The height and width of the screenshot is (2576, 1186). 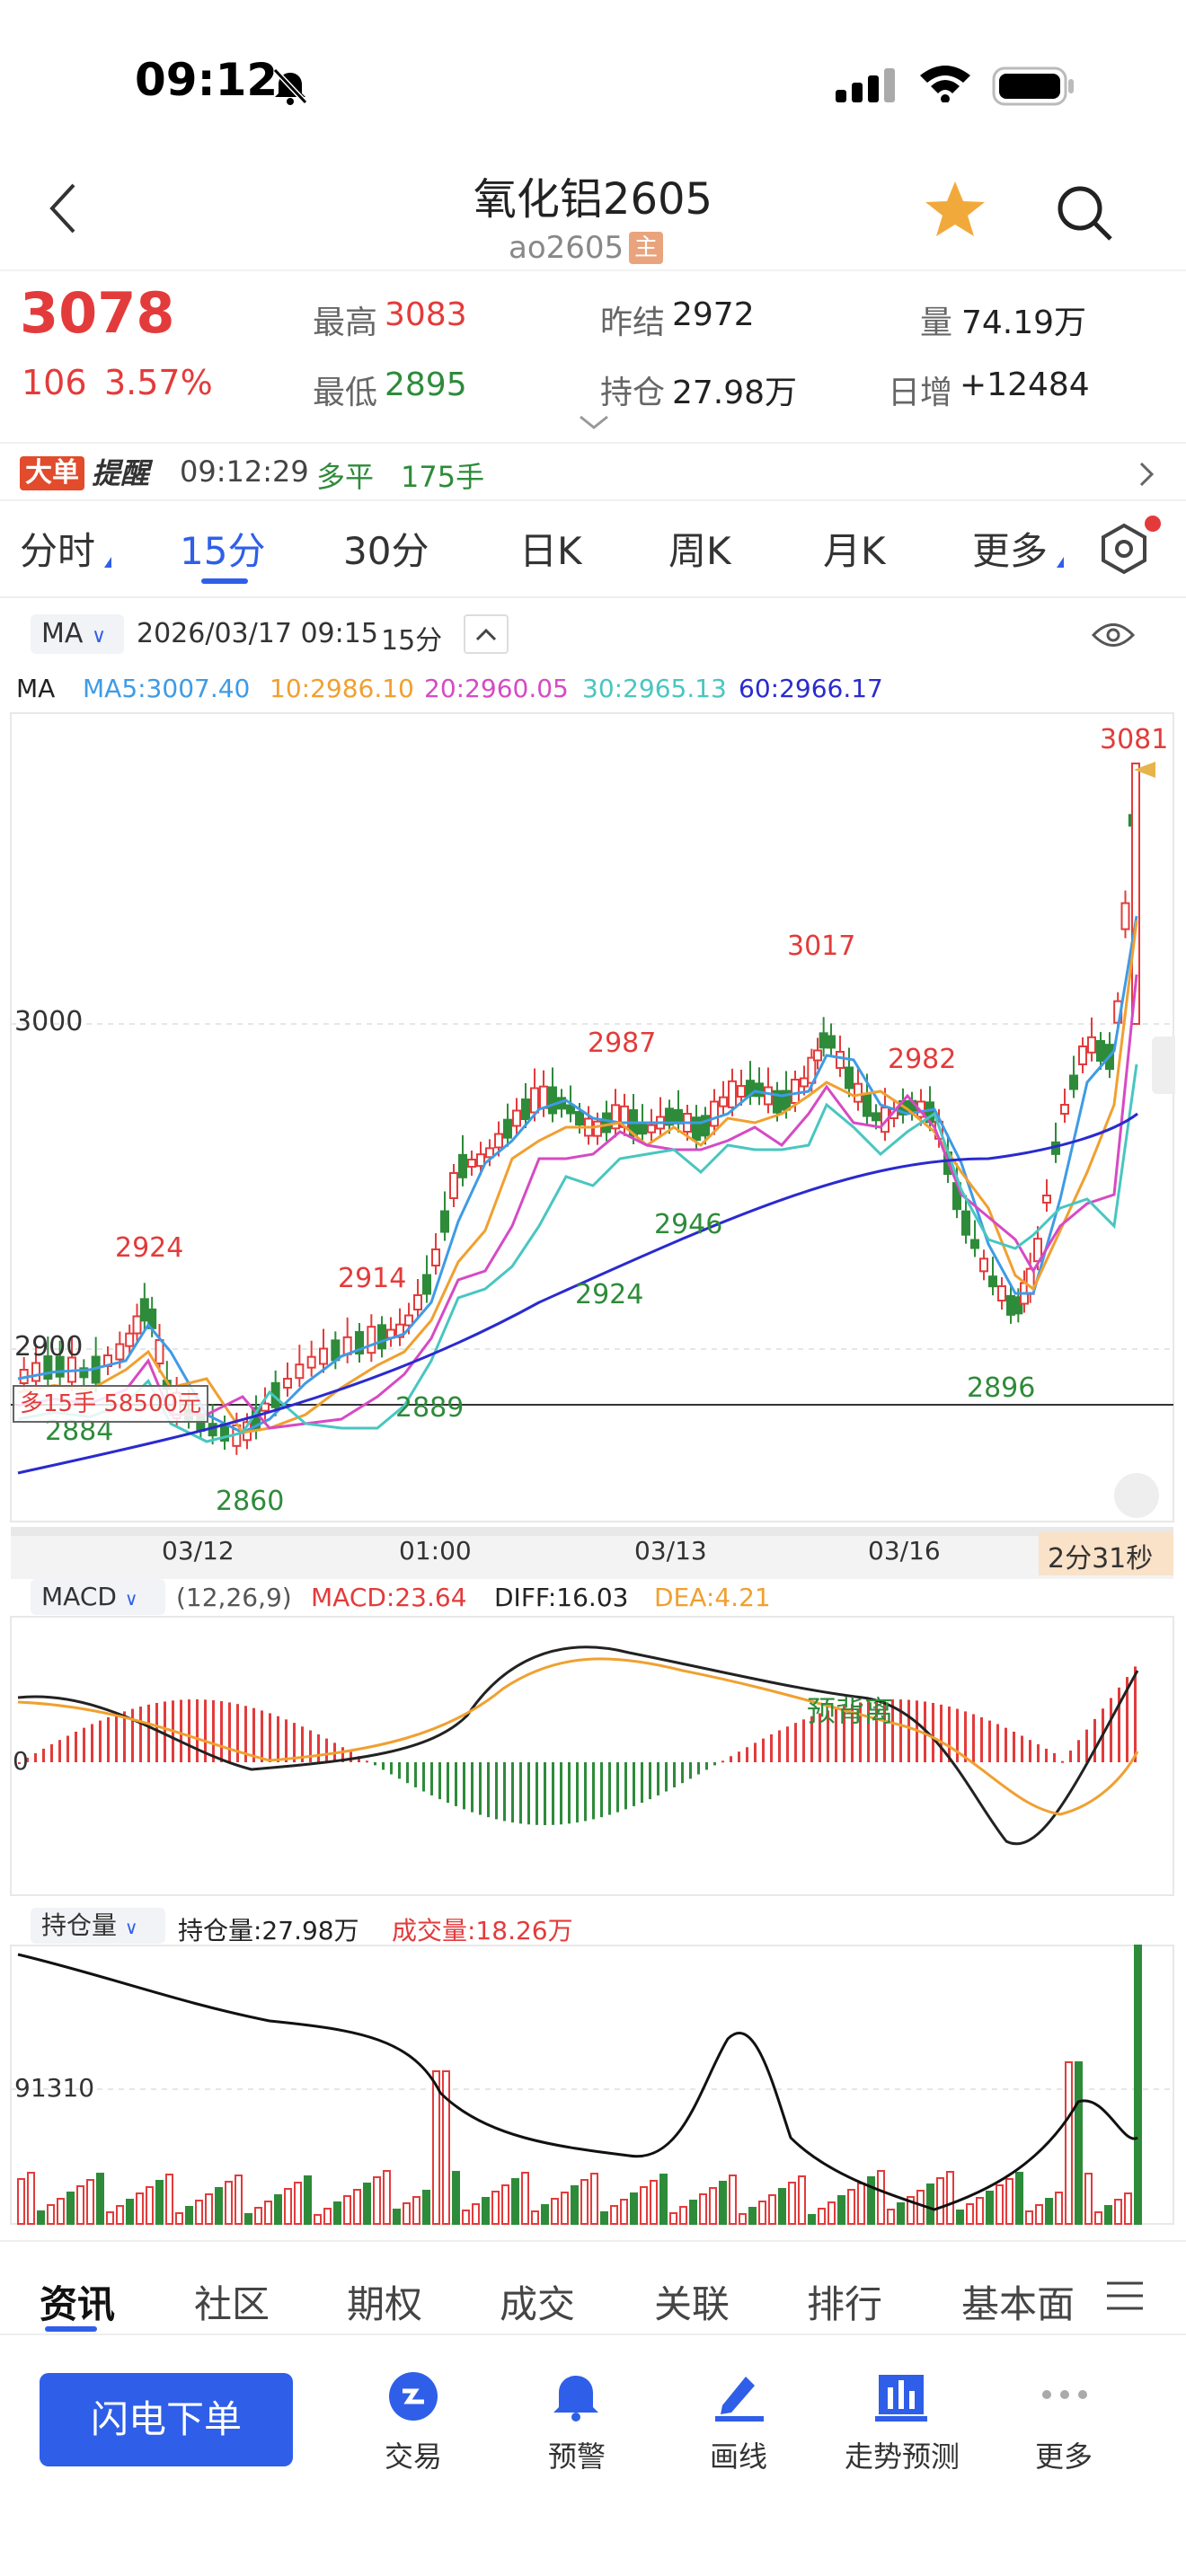 I want to click on tab-more: 更多, so click(x=1010, y=551).